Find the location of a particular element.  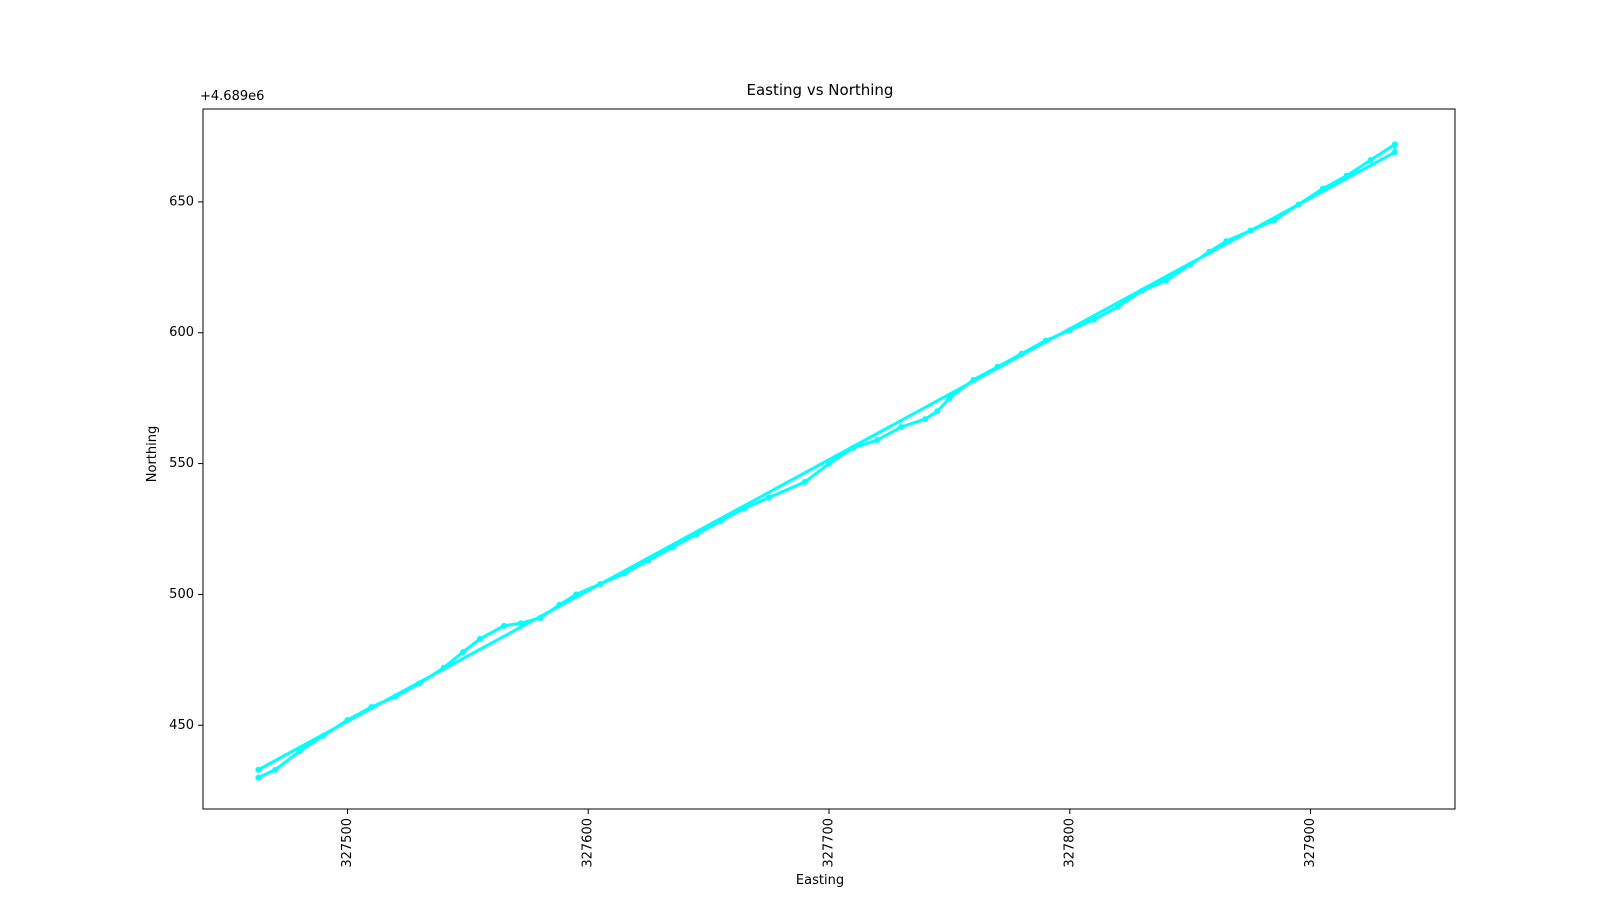

x-tick-label: 327900 is located at coordinates (1310, 843).